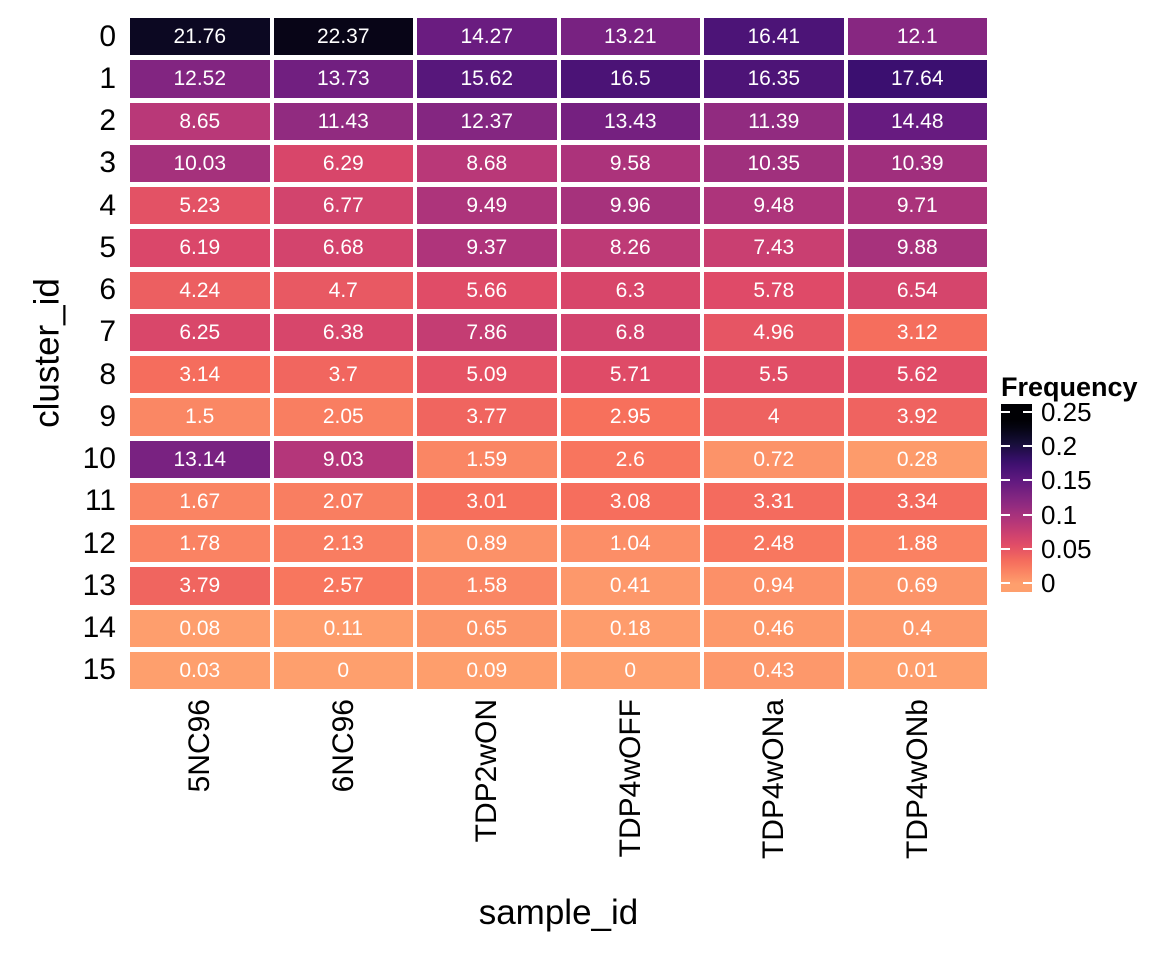 The image size is (1152, 960). I want to click on heatmap-cell-r10-c2: 1.59, so click(487, 459).